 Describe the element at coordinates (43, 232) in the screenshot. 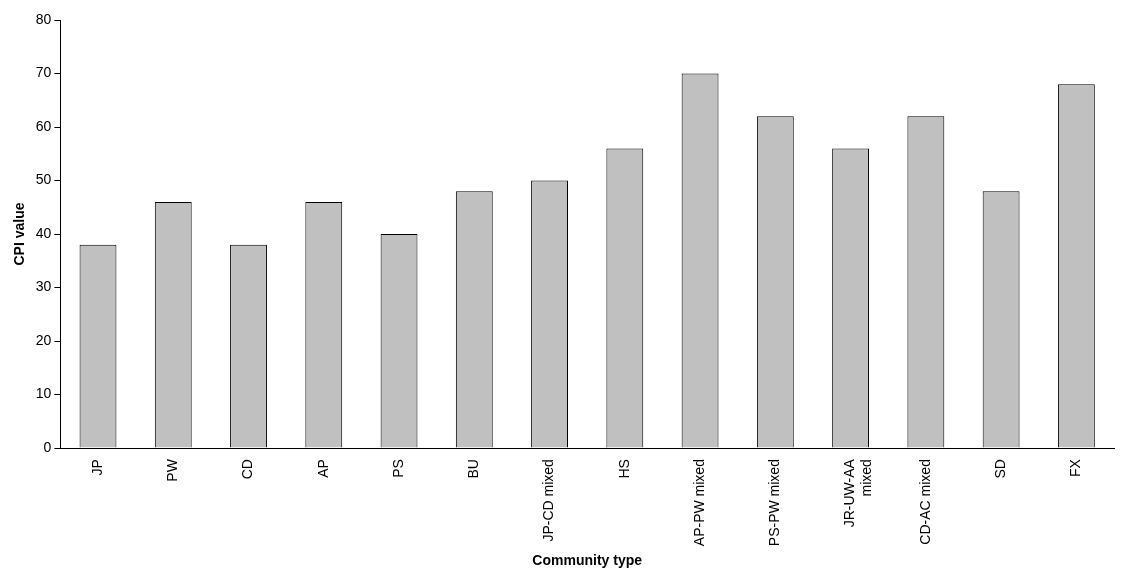

I see `y-tick-label: 40` at that location.